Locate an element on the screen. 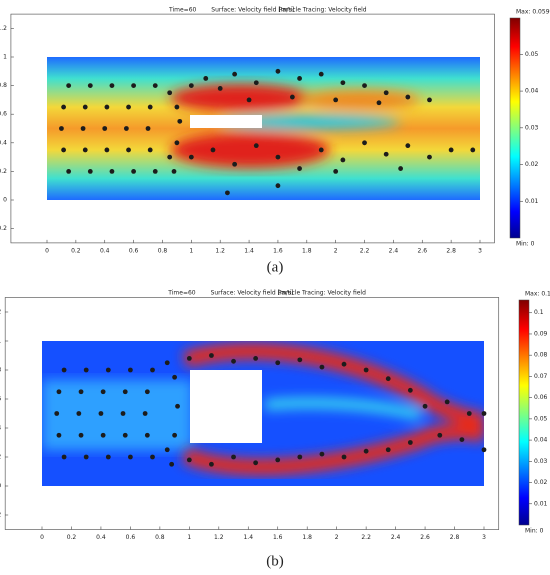 This screenshot has width=550, height=575. colorbar-tick-label: 0.03 is located at coordinates (541, 461).